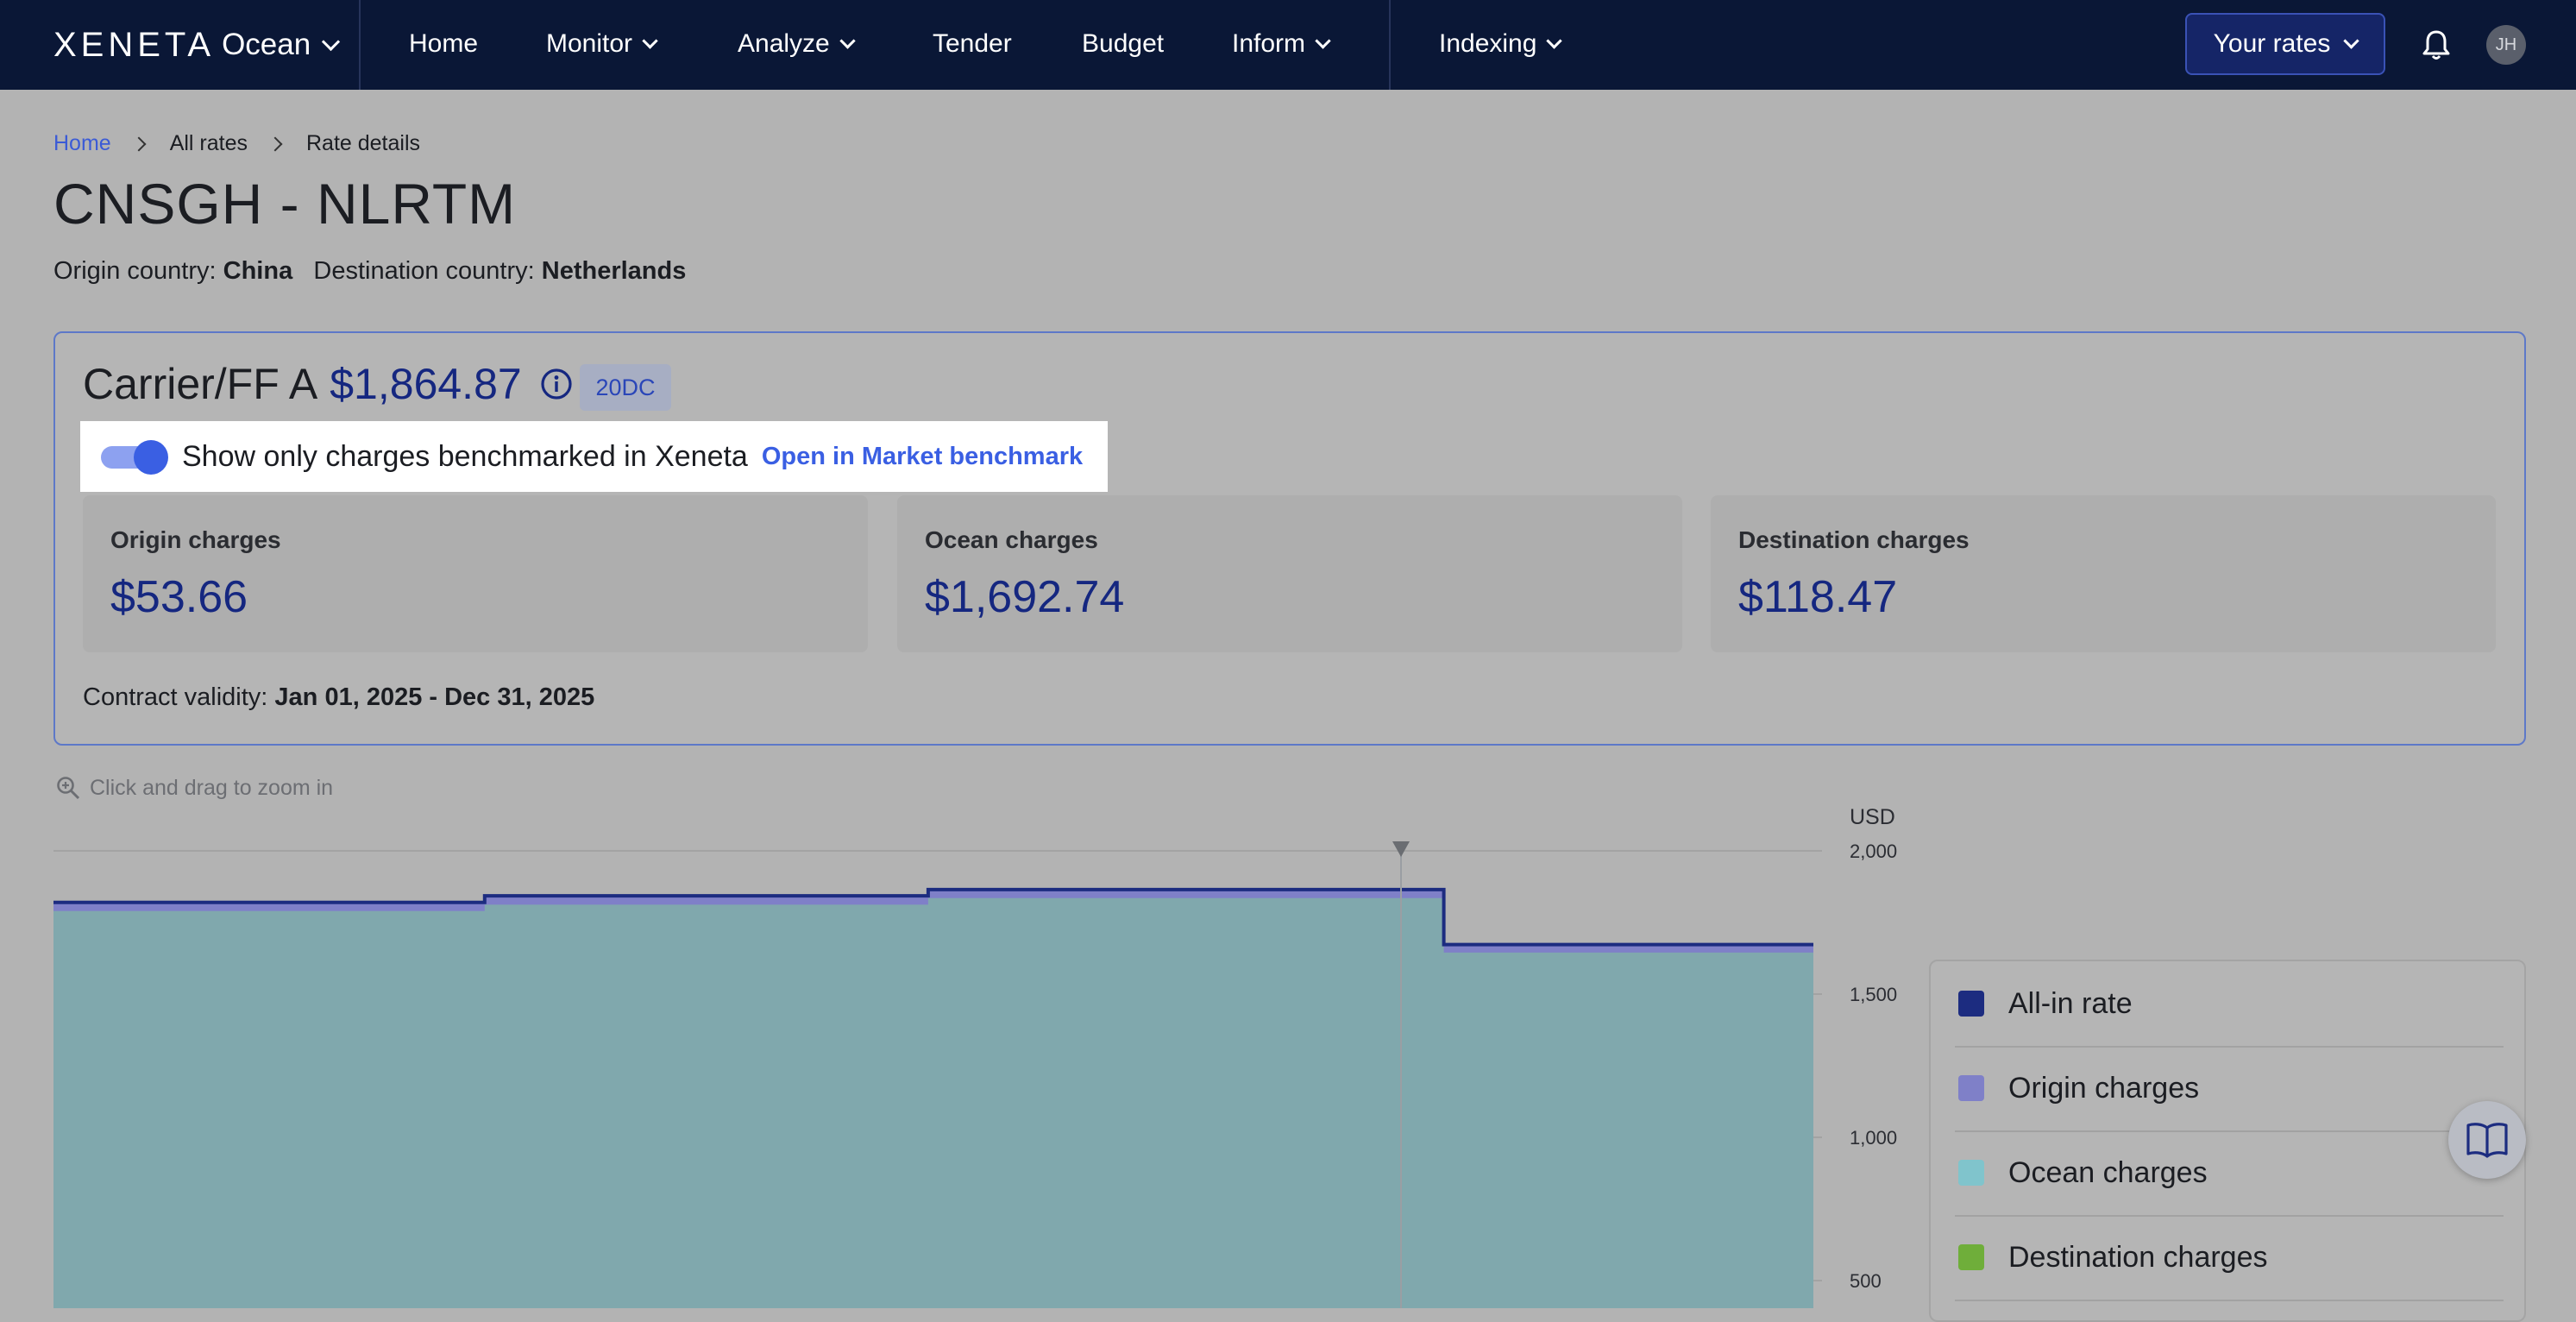 The image size is (2576, 1322). What do you see at coordinates (1866, 1281) in the screenshot?
I see `y-tick-label: 500` at bounding box center [1866, 1281].